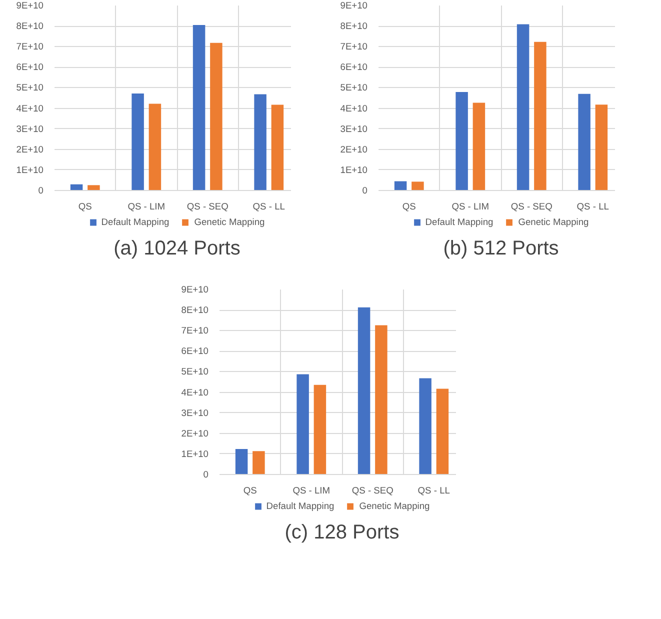  I want to click on text: (b) 512 Ports, so click(501, 249).